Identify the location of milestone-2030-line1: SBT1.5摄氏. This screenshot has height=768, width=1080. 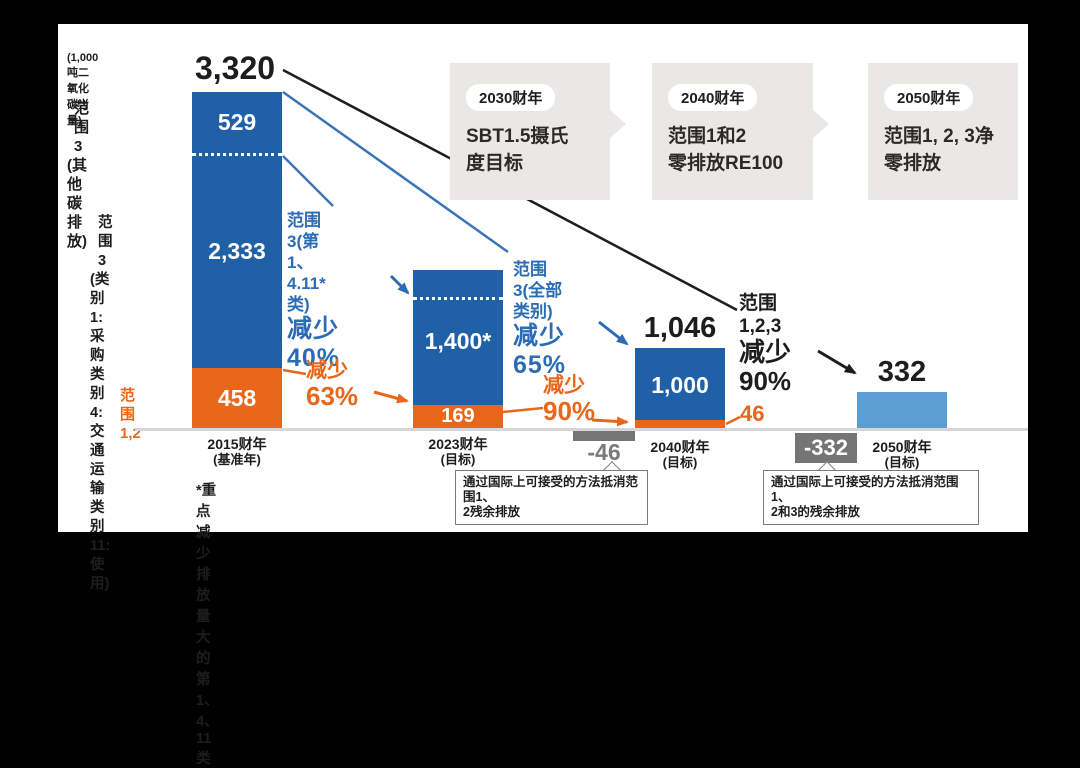
(517, 136).